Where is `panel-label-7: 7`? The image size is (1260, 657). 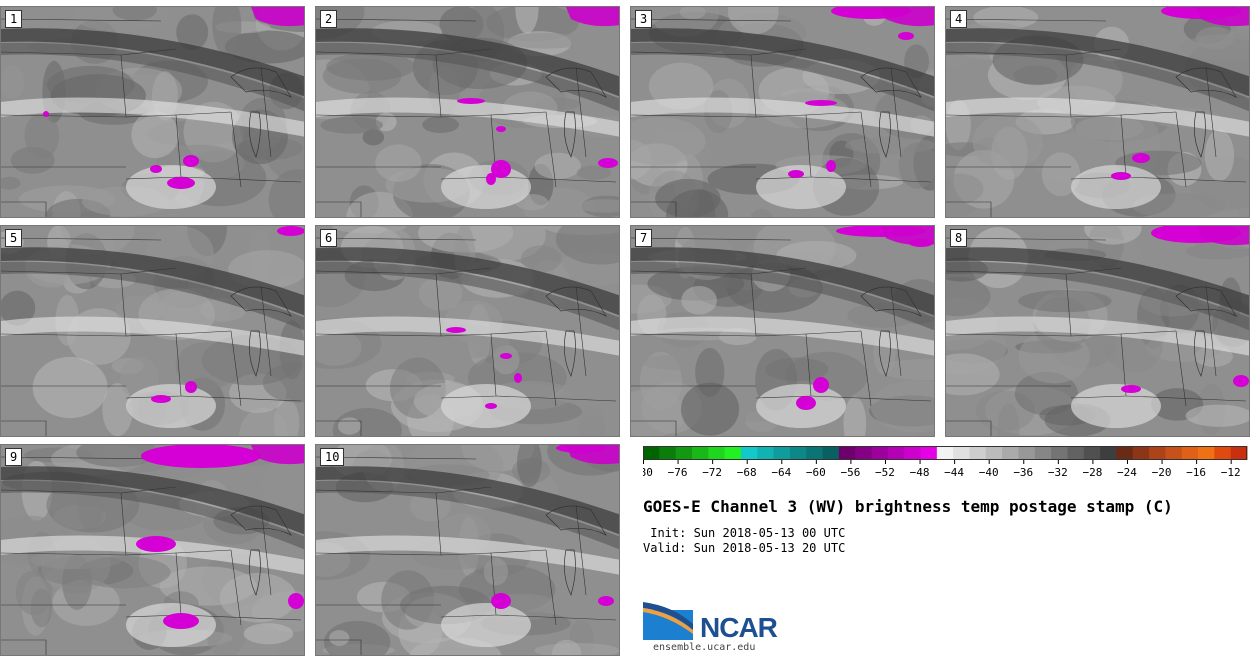
panel-label-7: 7 is located at coordinates (644, 238).